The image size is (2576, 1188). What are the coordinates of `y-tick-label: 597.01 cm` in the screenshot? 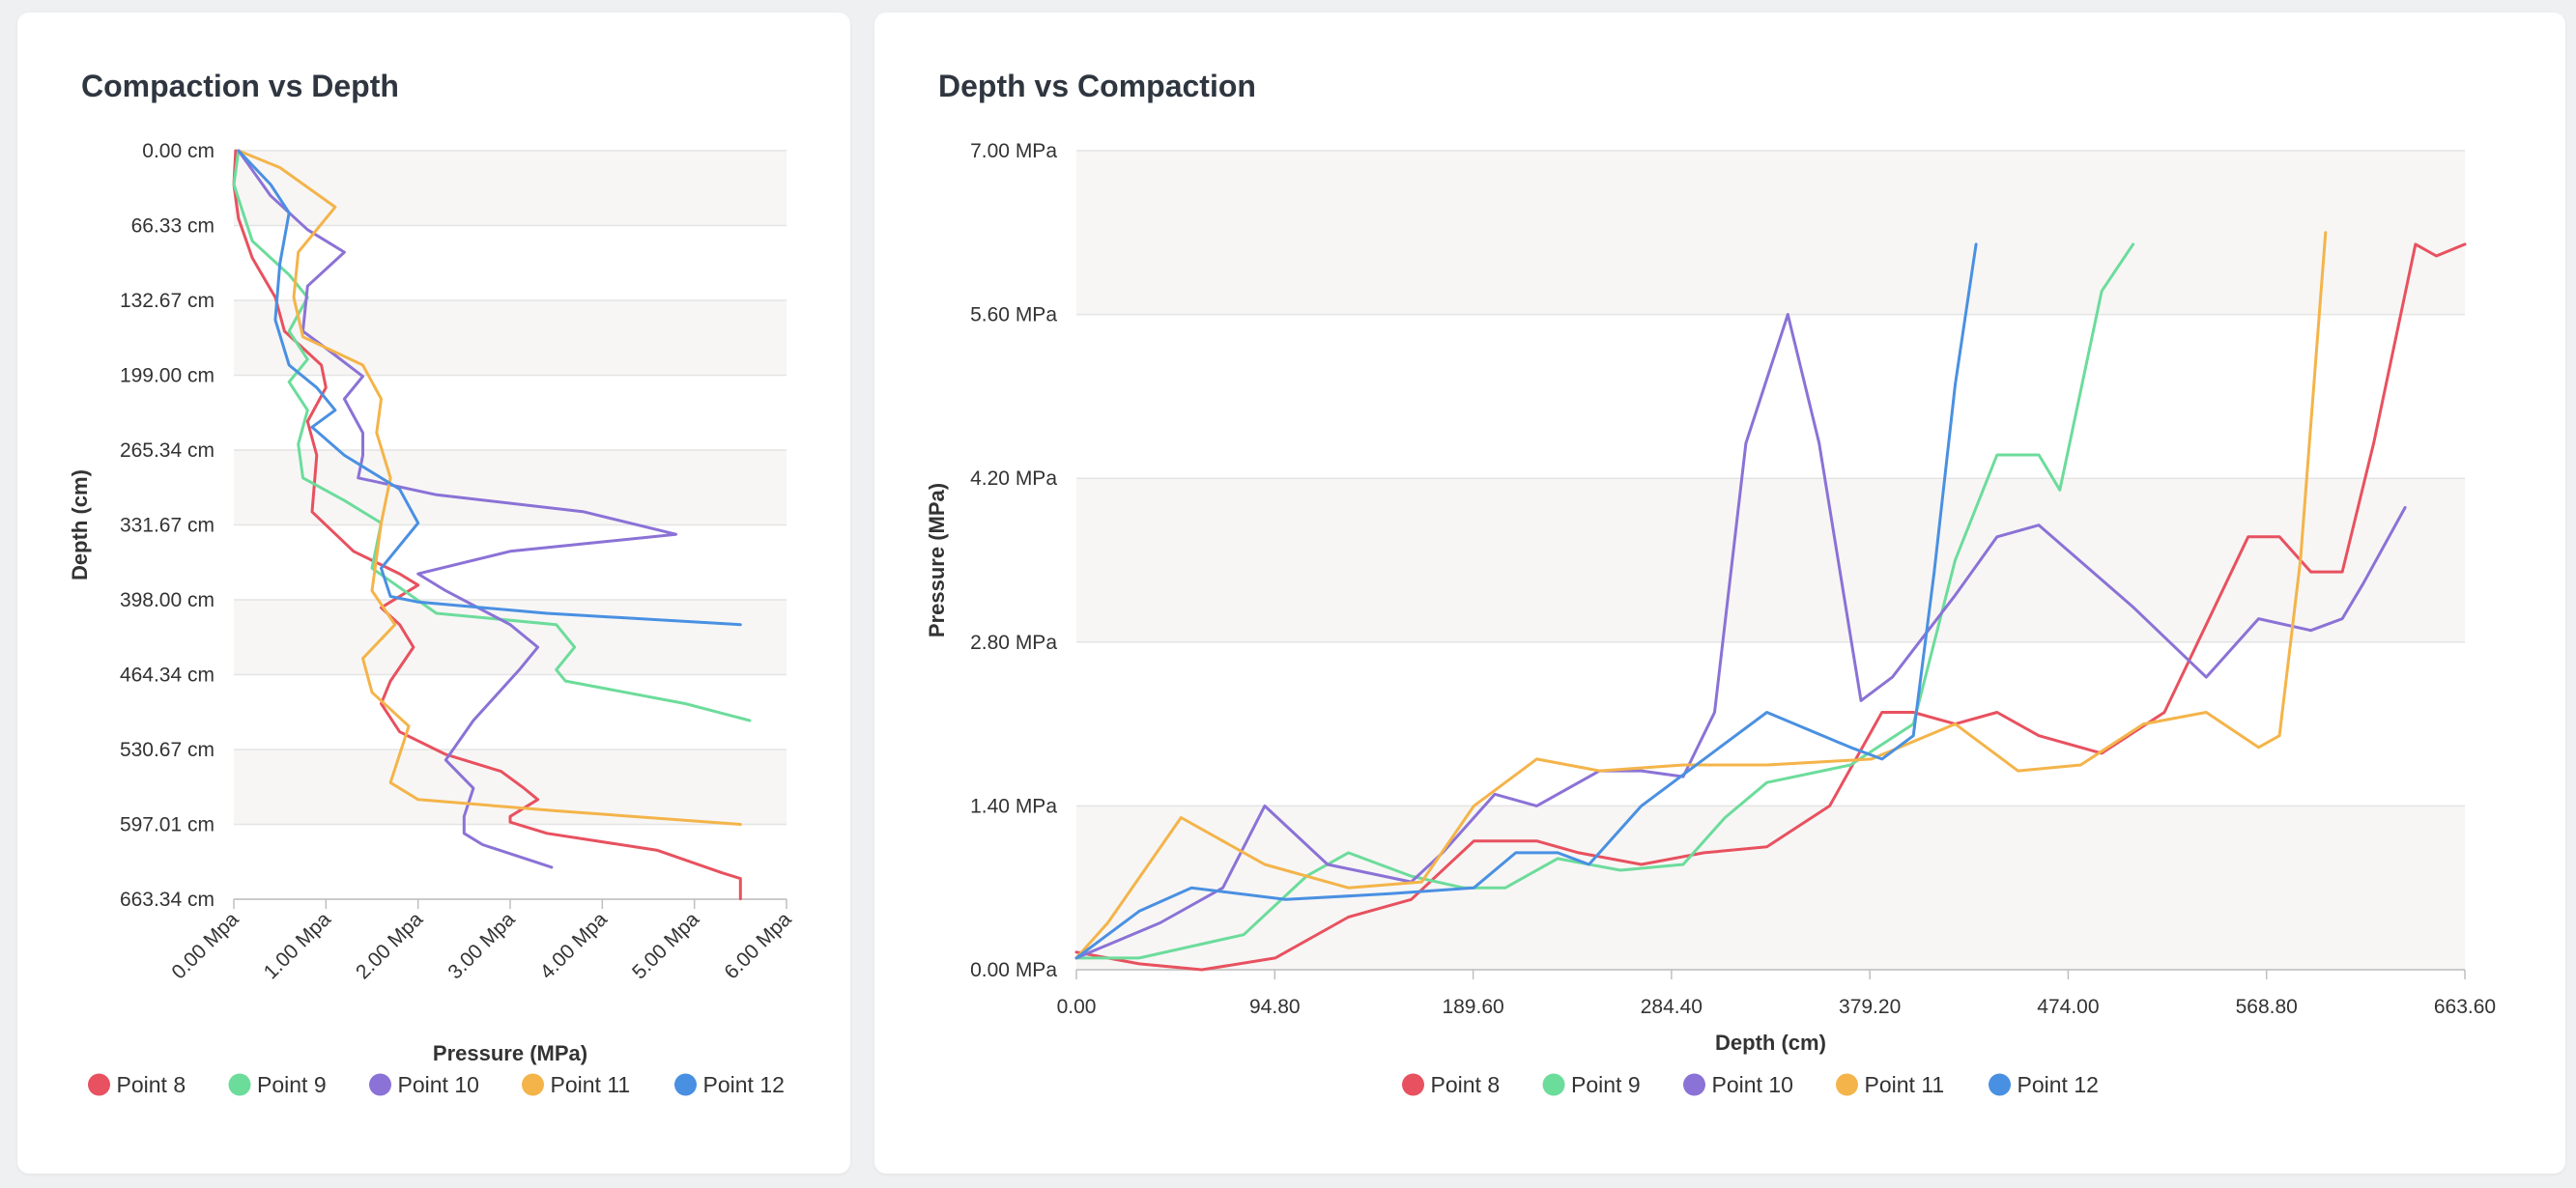 It's located at (168, 825).